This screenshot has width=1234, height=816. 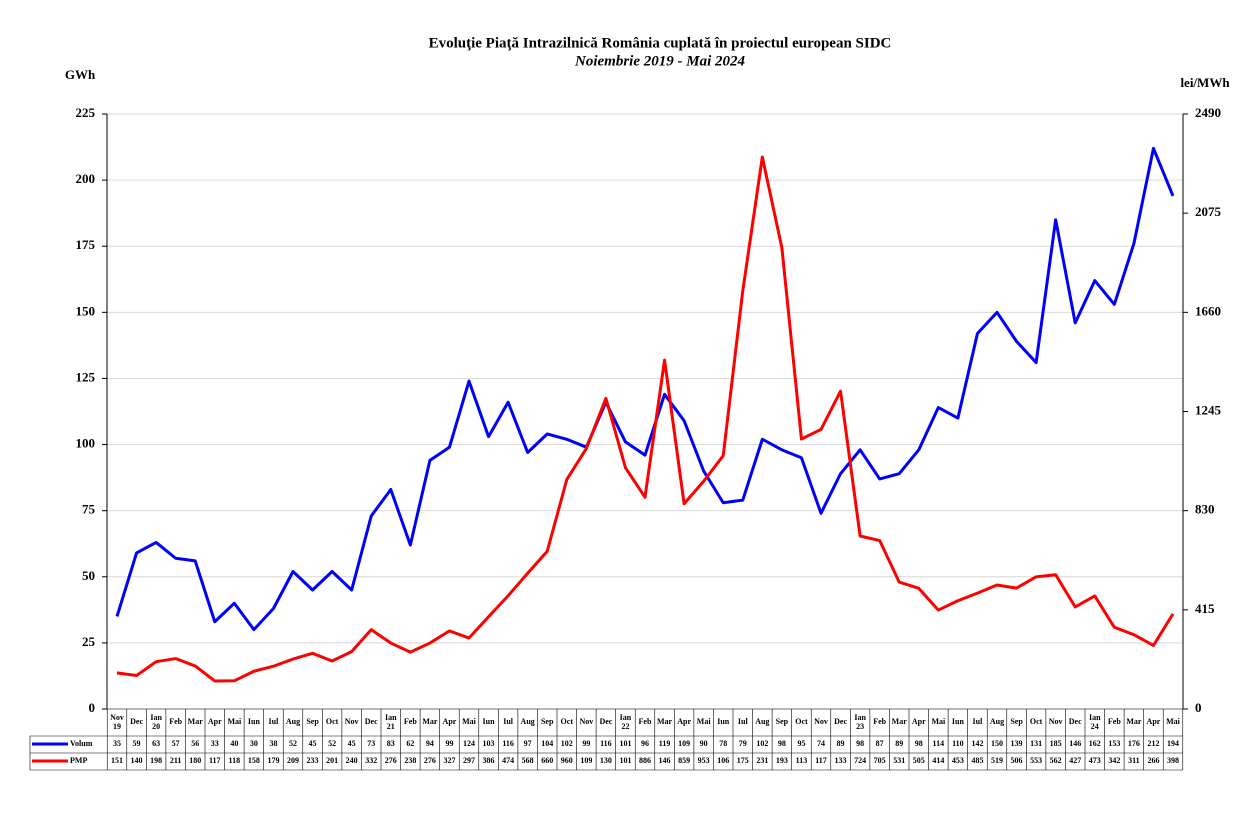 What do you see at coordinates (89, 509) in the screenshot?
I see `y-tick-label: 75` at bounding box center [89, 509].